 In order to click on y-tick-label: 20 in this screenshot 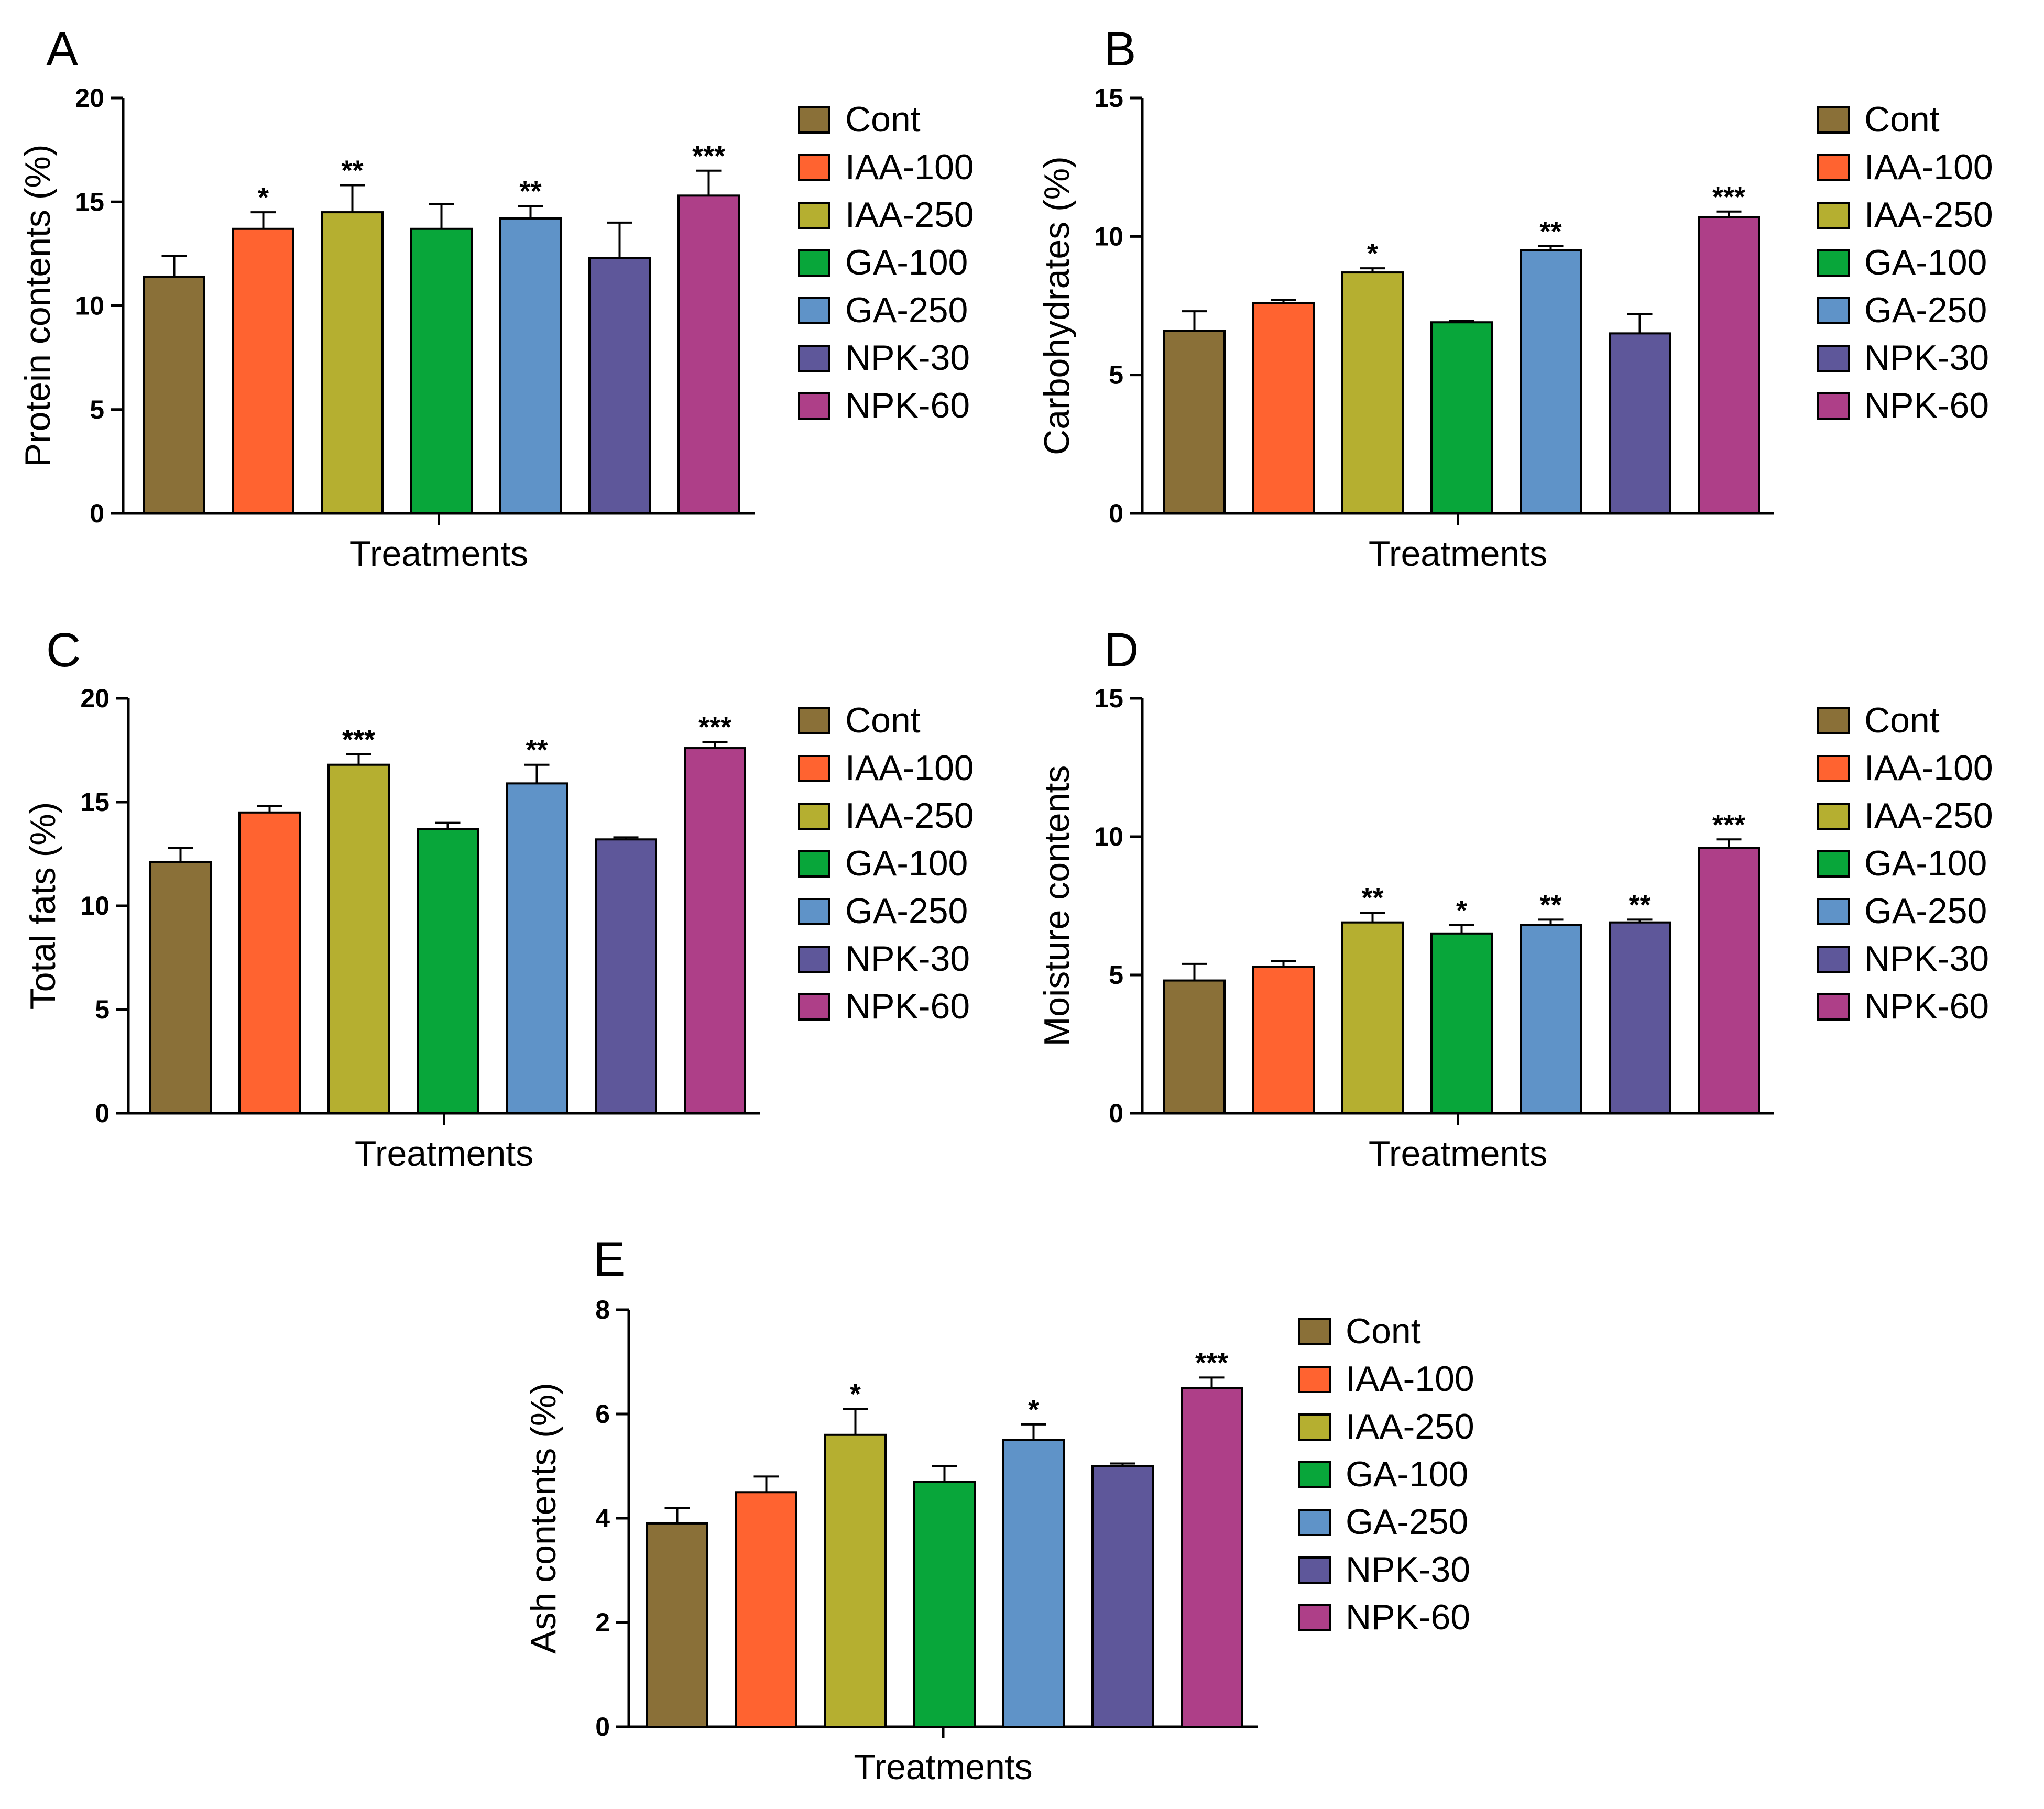, I will do `click(95, 698)`.